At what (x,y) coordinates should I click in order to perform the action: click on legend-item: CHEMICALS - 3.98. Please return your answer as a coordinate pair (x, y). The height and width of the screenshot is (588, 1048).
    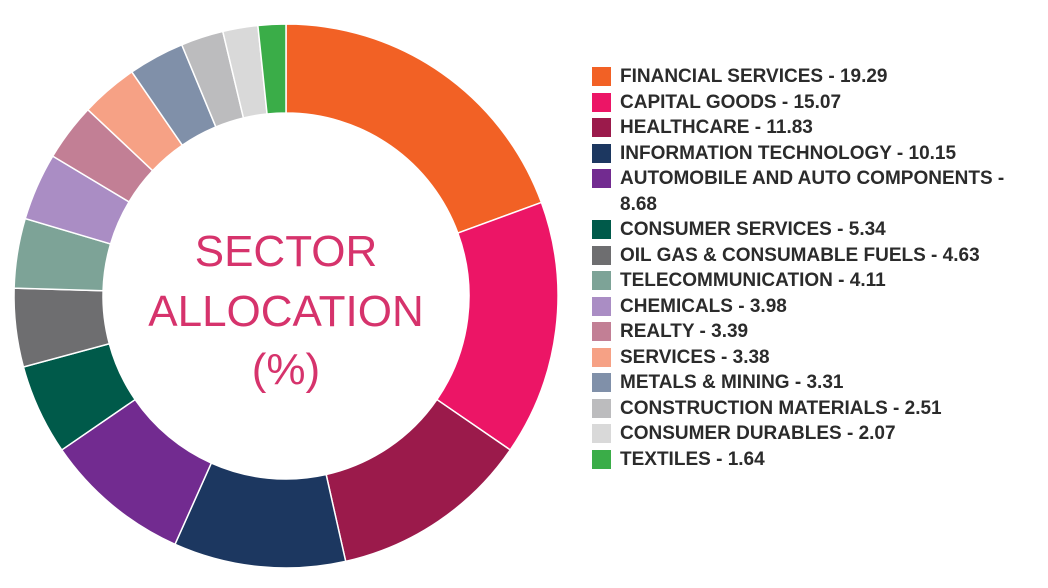
    Looking at the image, I should click on (817, 307).